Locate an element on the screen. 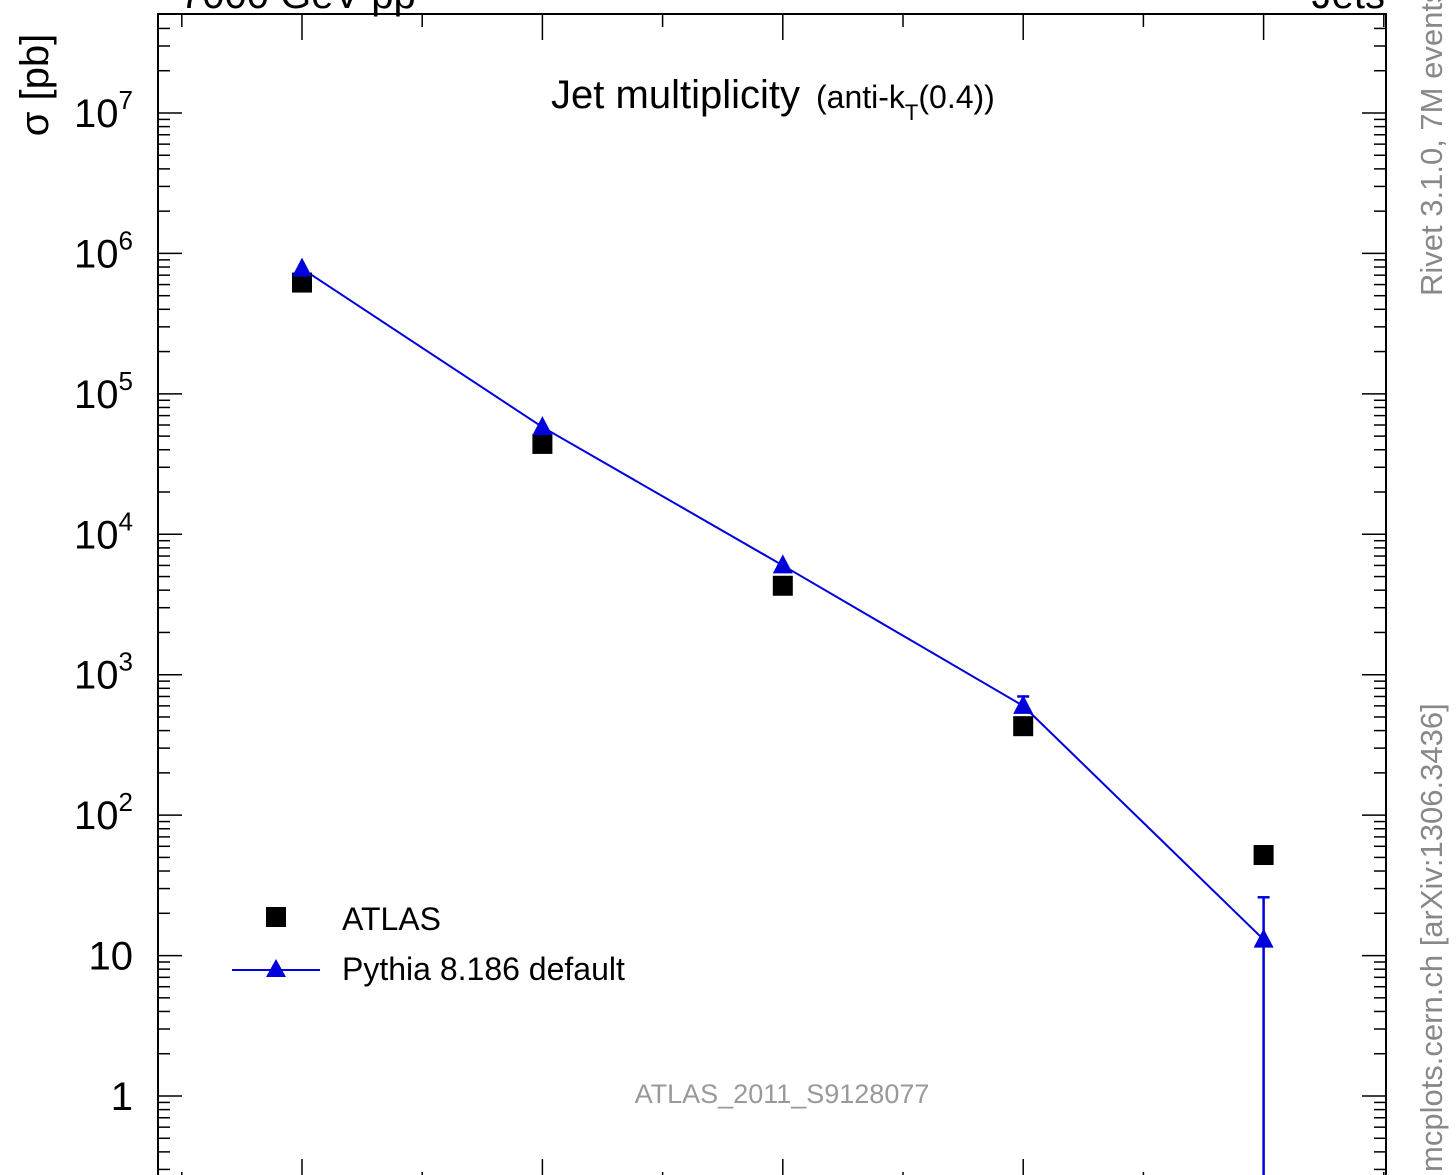 This screenshot has height=1175, width=1456. y-tick-label-exponent: 5 is located at coordinates (126, 381).